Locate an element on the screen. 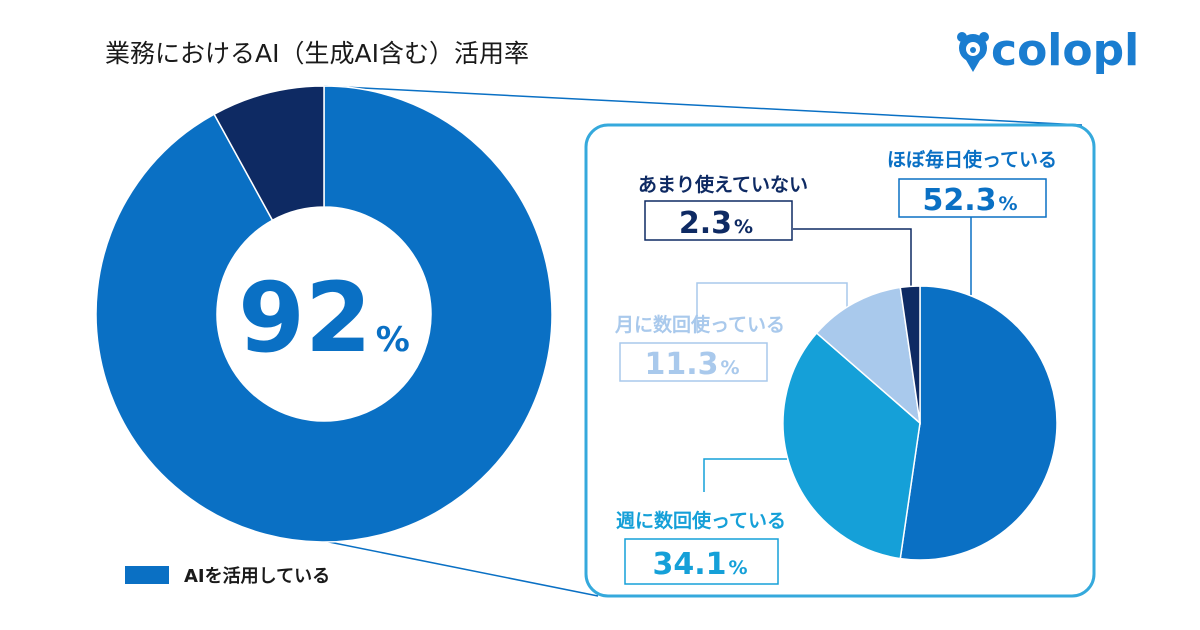 The height and width of the screenshot is (630, 1200). value-box-daily is located at coordinates (972, 198).